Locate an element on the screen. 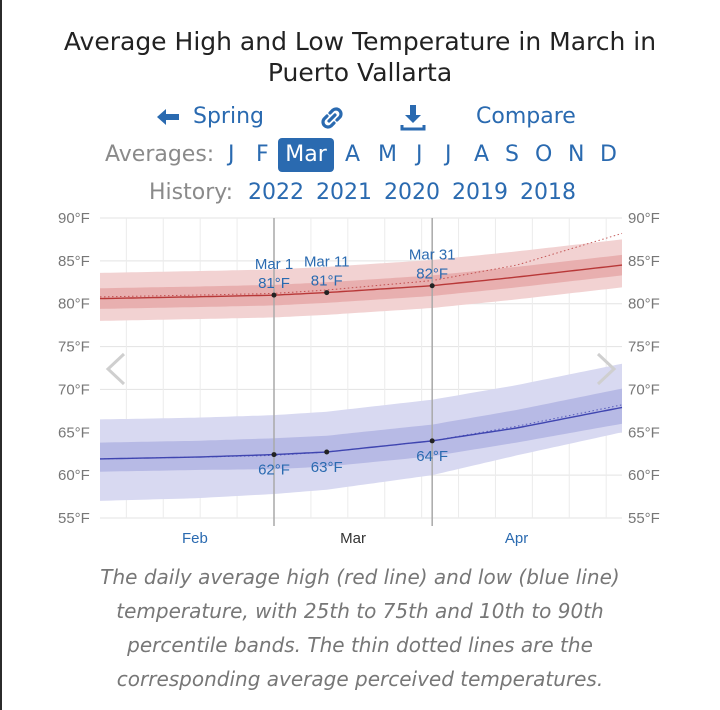 This screenshot has width=720, height=710. frame-border is located at coordinates (1, 355).